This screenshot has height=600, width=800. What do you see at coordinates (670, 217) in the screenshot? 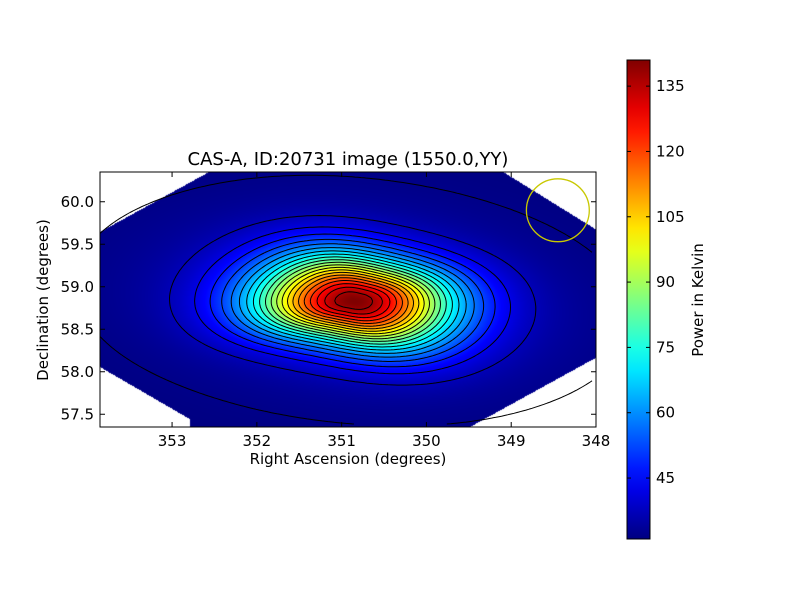
I see `colorbar-tick-label: 105` at bounding box center [670, 217].